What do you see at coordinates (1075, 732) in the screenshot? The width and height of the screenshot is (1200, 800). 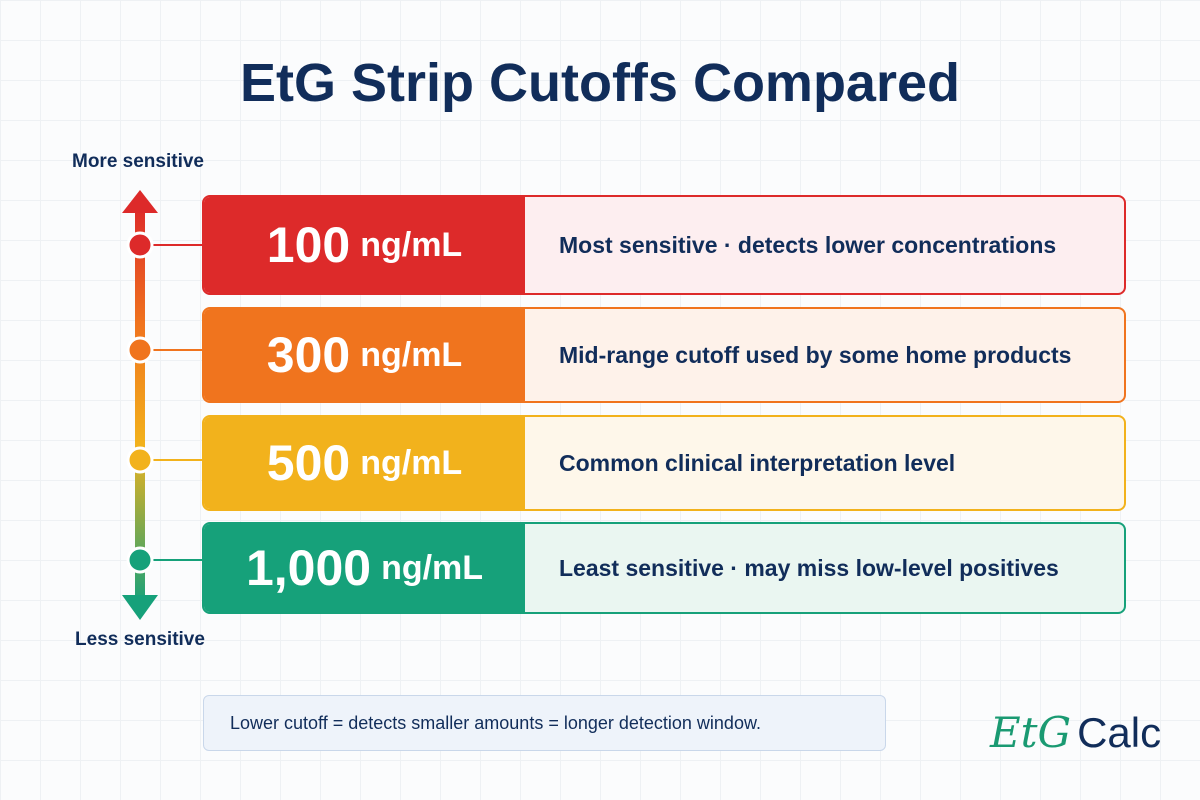 I see `logo: EtG Calc` at bounding box center [1075, 732].